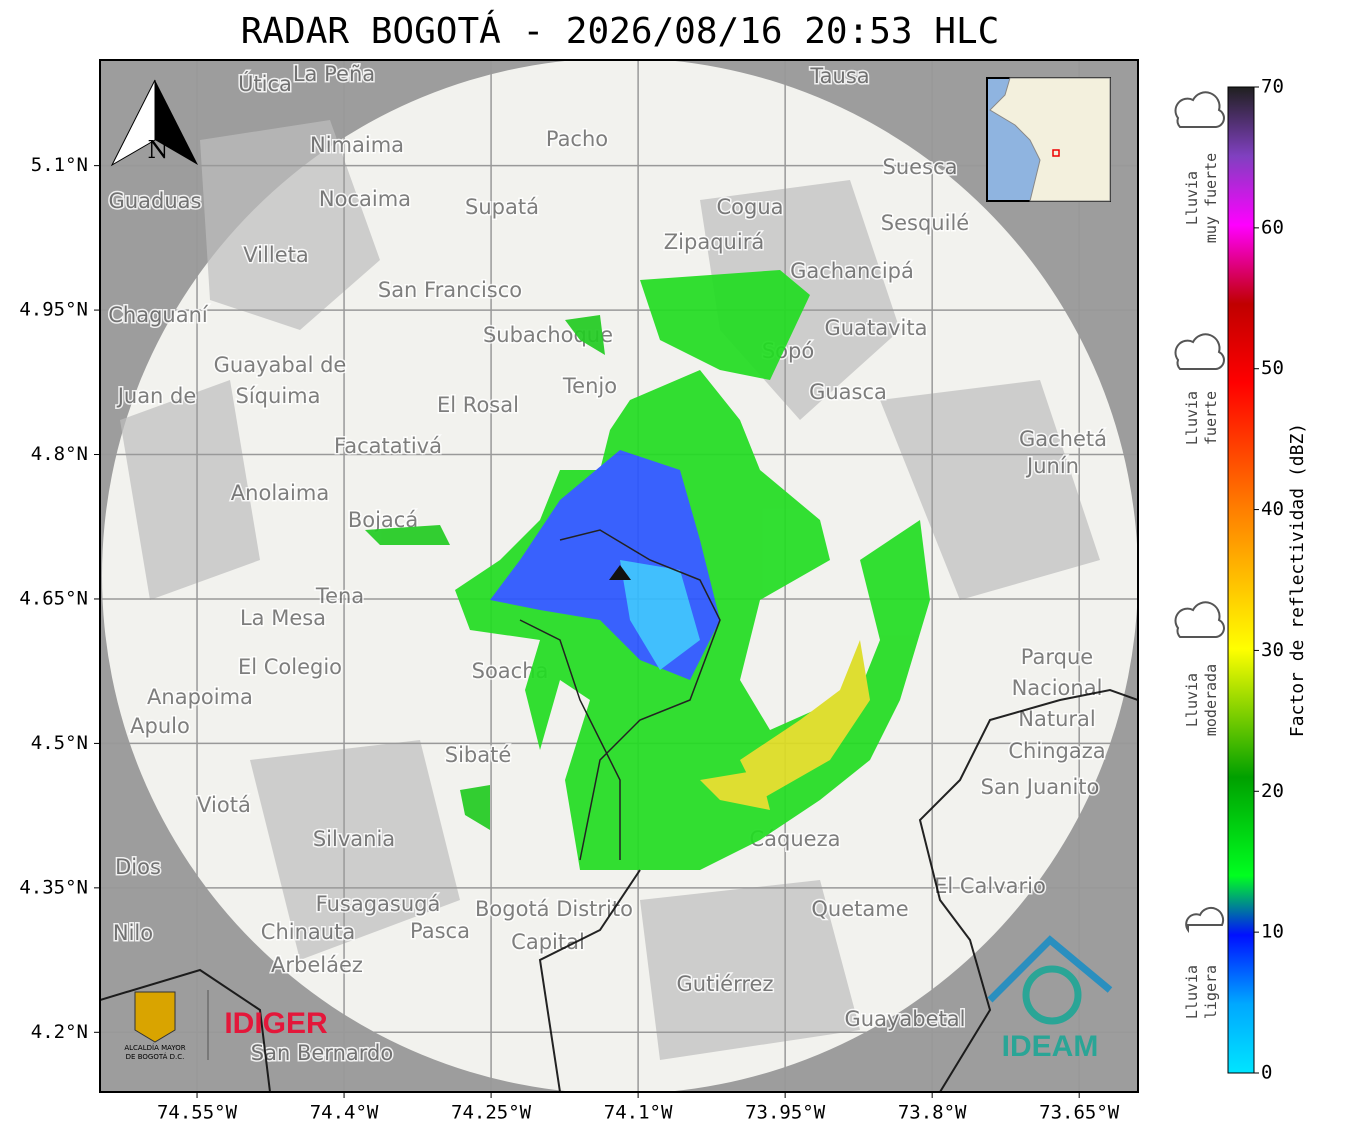 The height and width of the screenshot is (1139, 1349). Describe the element at coordinates (1056, 719) in the screenshot. I see `place-label: Natural` at that location.